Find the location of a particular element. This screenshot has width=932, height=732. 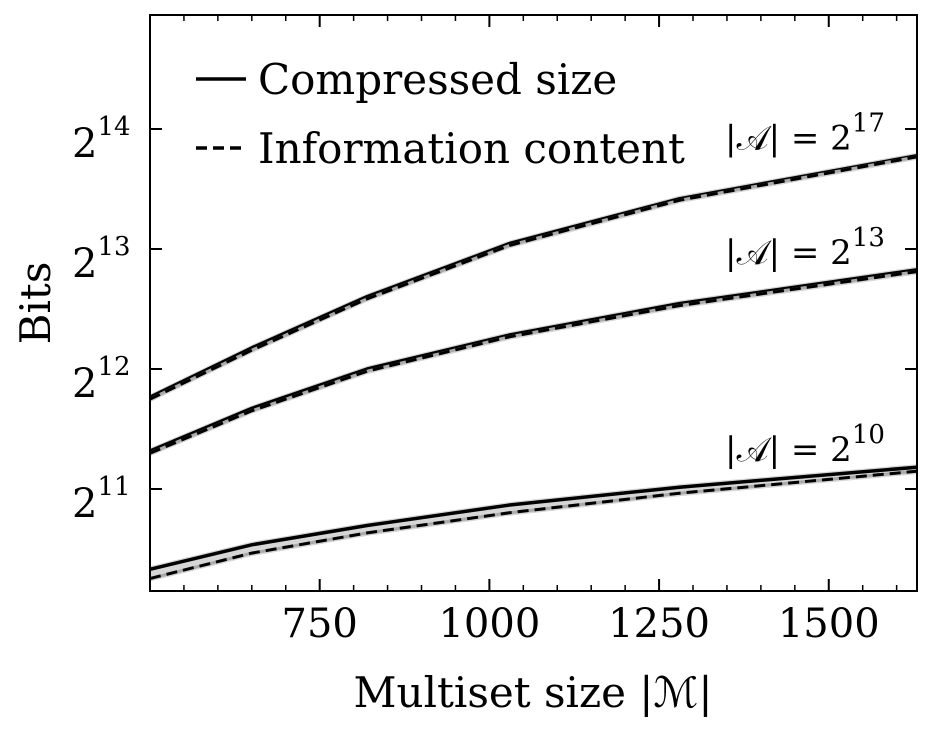

y-tick-label-3: 214 is located at coordinates (101, 139).